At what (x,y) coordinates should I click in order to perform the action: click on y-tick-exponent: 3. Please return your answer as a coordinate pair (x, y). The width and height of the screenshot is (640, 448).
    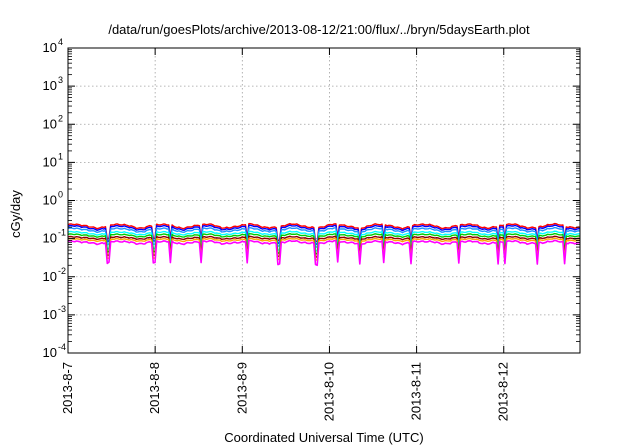
    Looking at the image, I should click on (60, 80).